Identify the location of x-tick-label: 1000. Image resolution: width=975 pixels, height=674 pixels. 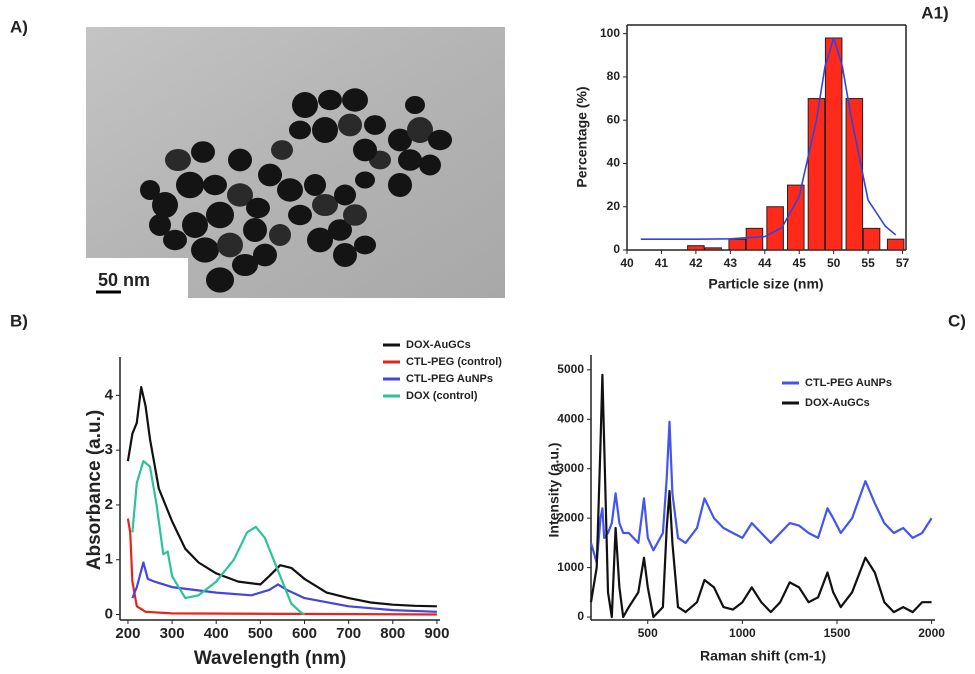
(742, 633).